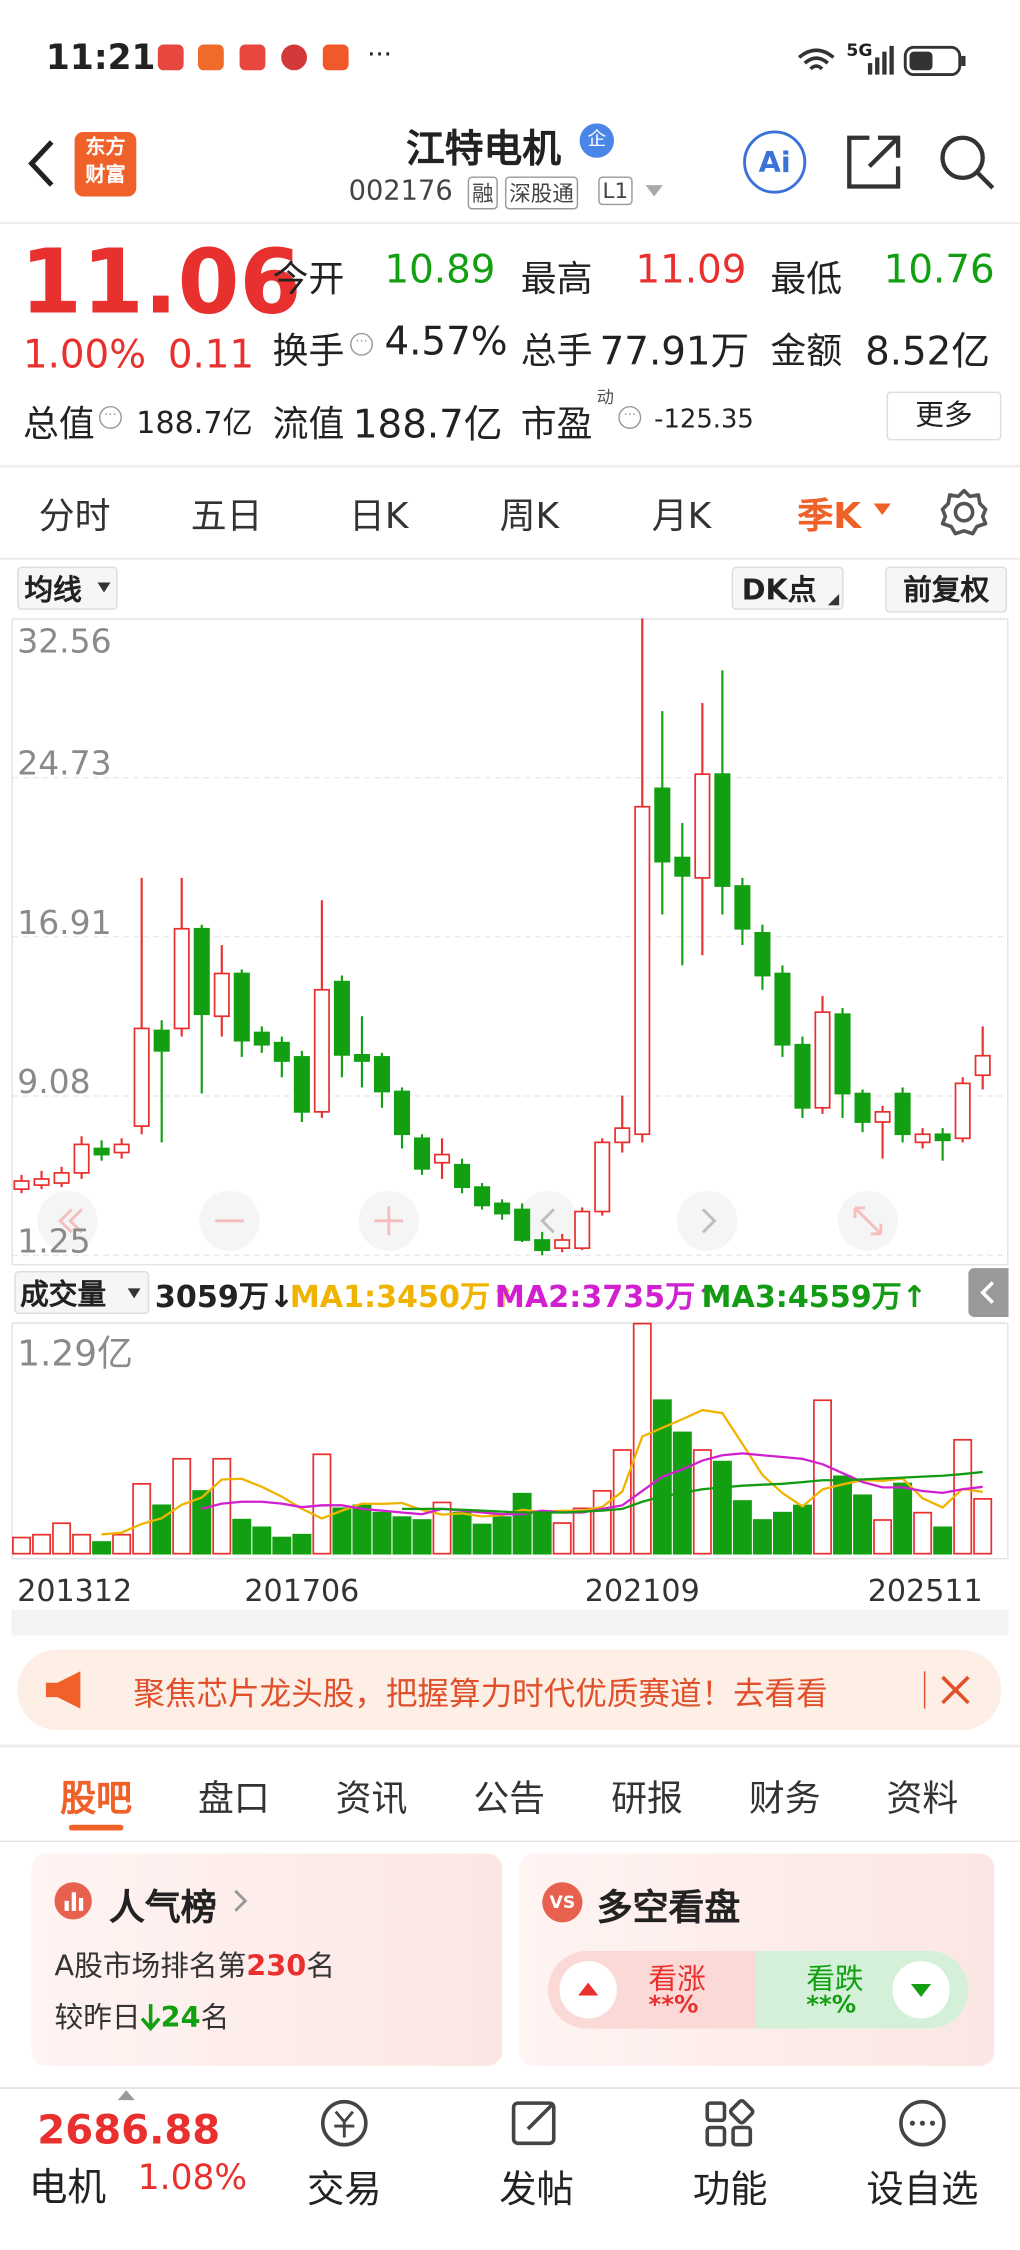 The image size is (1020, 2250). I want to click on close-button, so click(956, 1690).